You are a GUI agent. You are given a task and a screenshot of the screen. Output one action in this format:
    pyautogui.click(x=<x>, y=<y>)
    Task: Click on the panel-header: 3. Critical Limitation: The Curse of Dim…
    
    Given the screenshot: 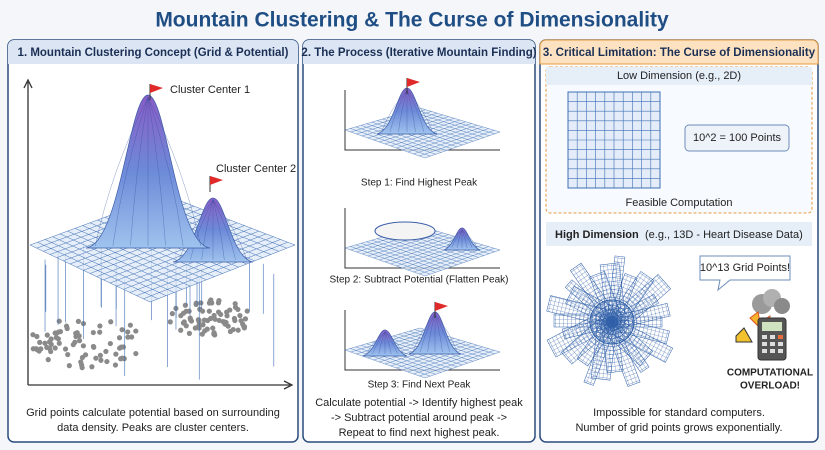 What is the action you would take?
    pyautogui.click(x=679, y=53)
    